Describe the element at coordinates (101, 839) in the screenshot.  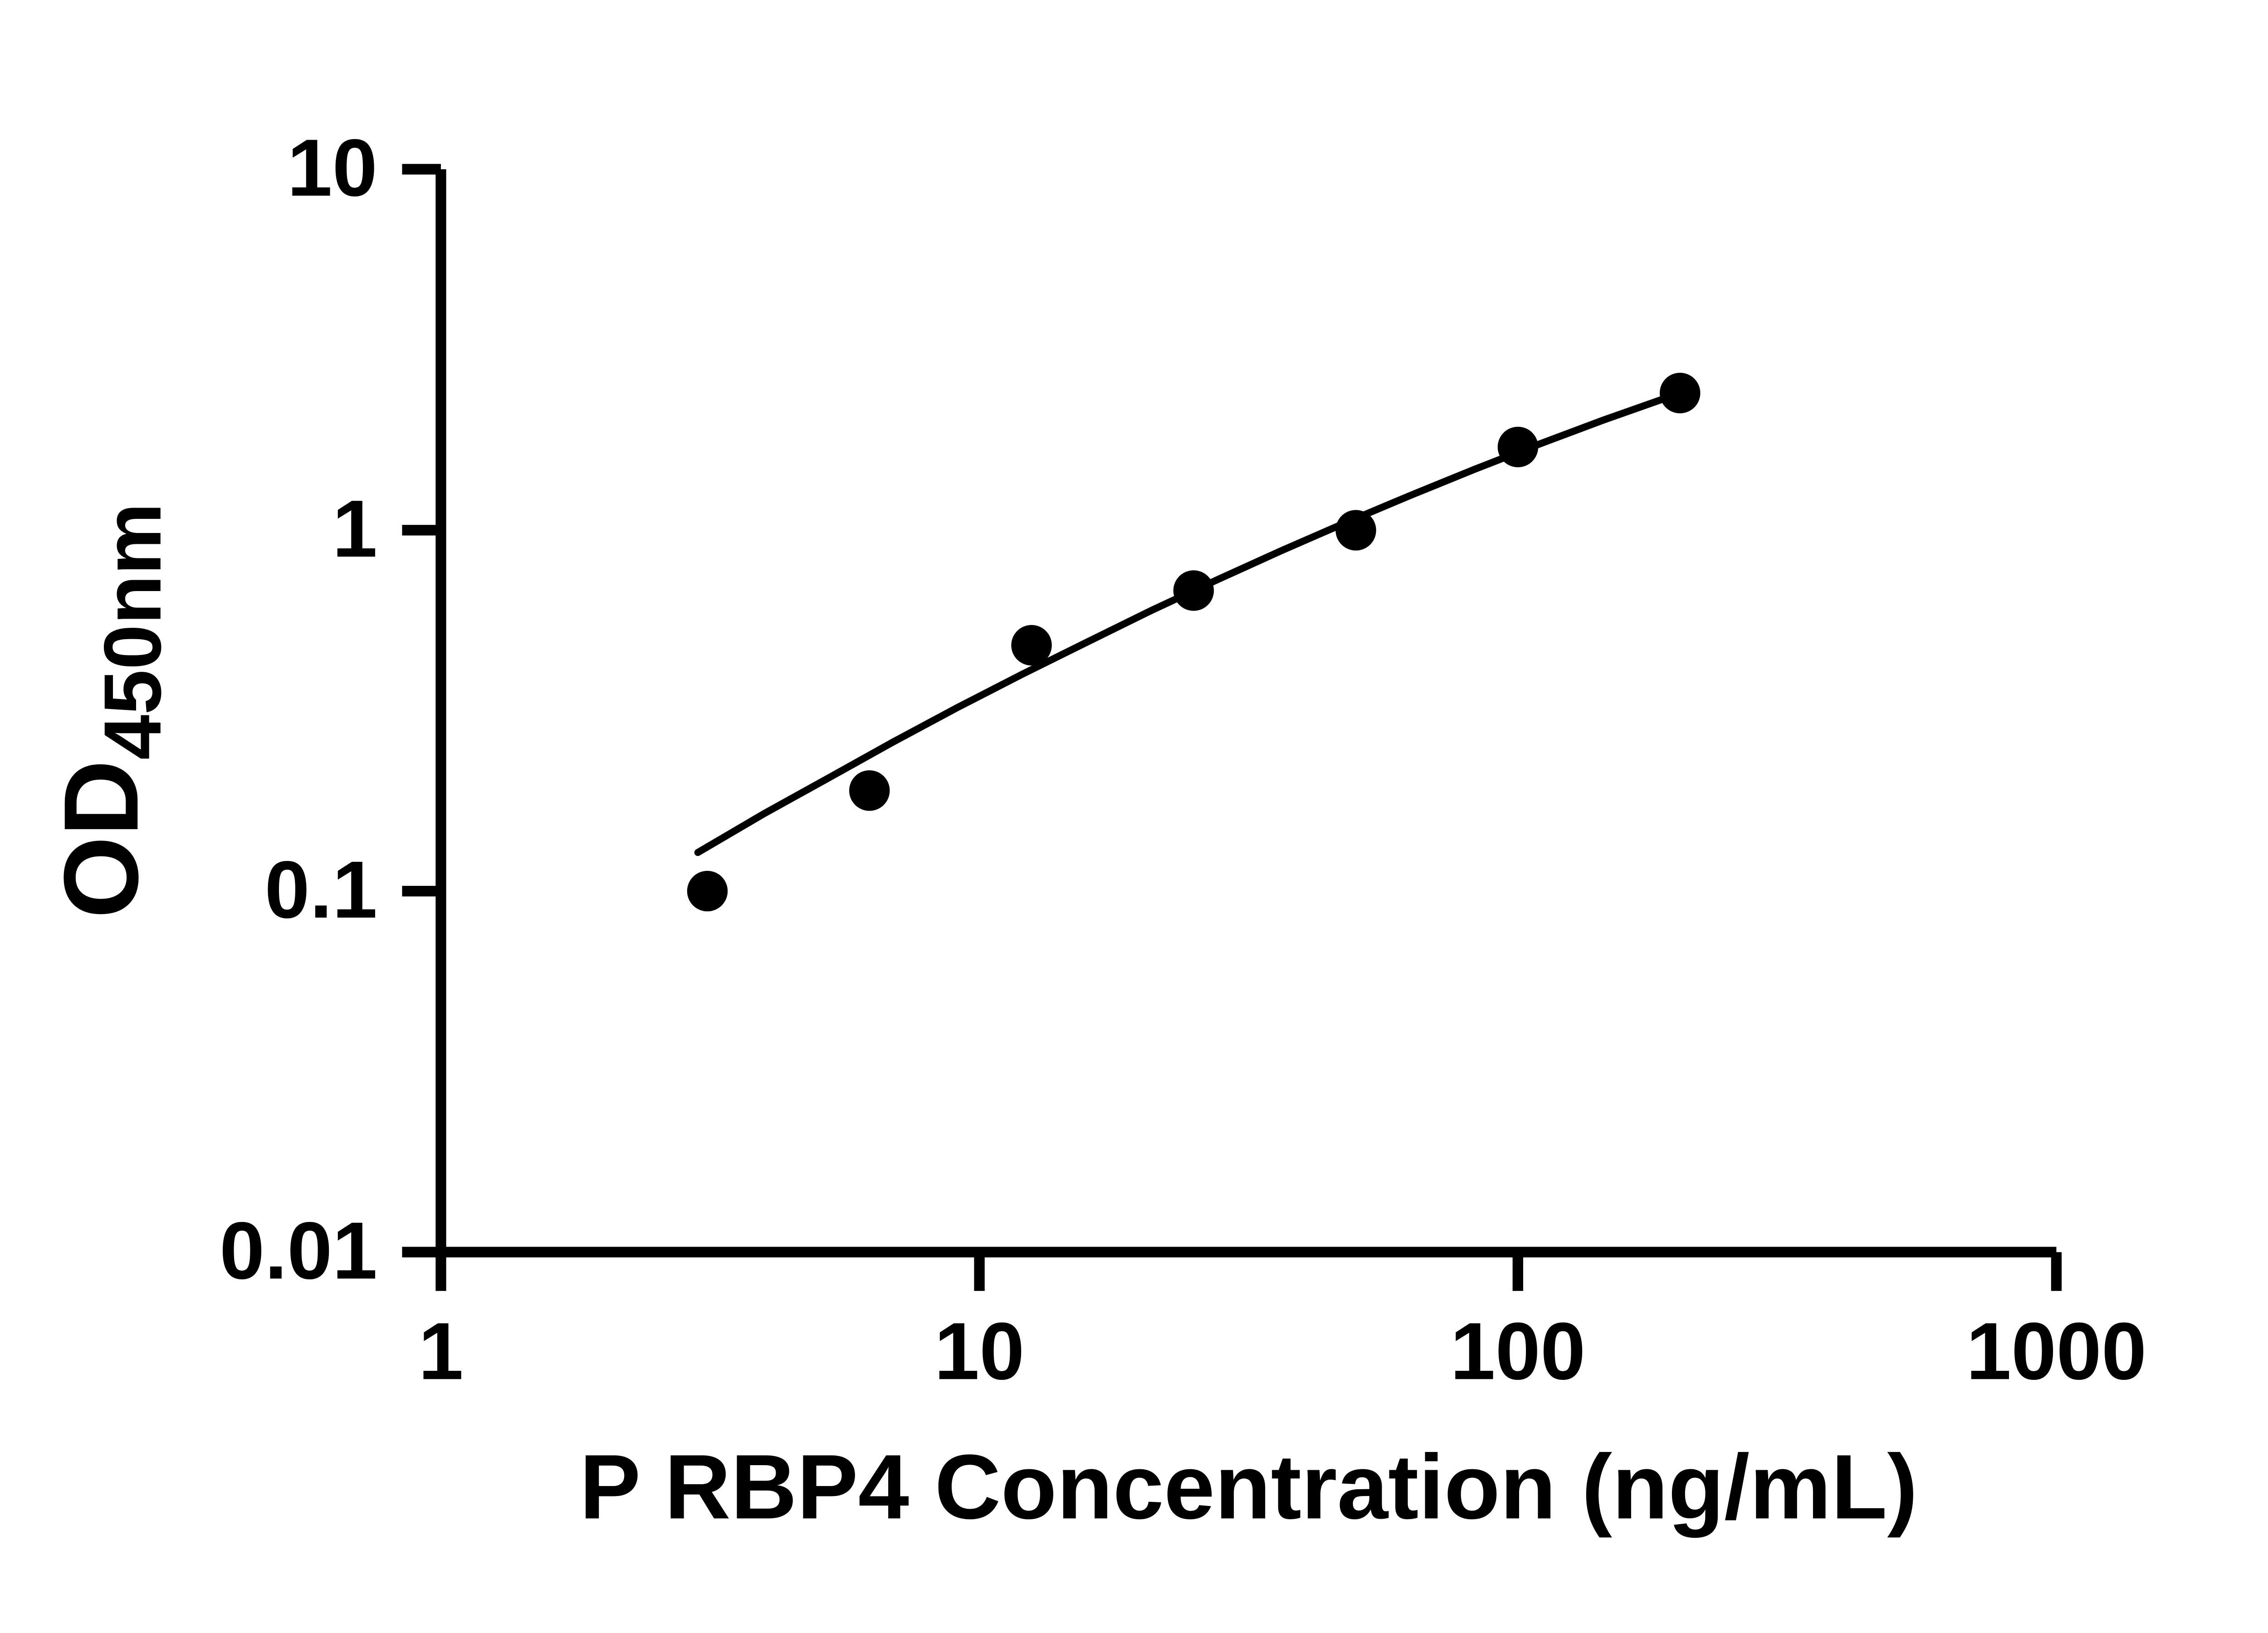
I see `y-axis-title-main: OD` at that location.